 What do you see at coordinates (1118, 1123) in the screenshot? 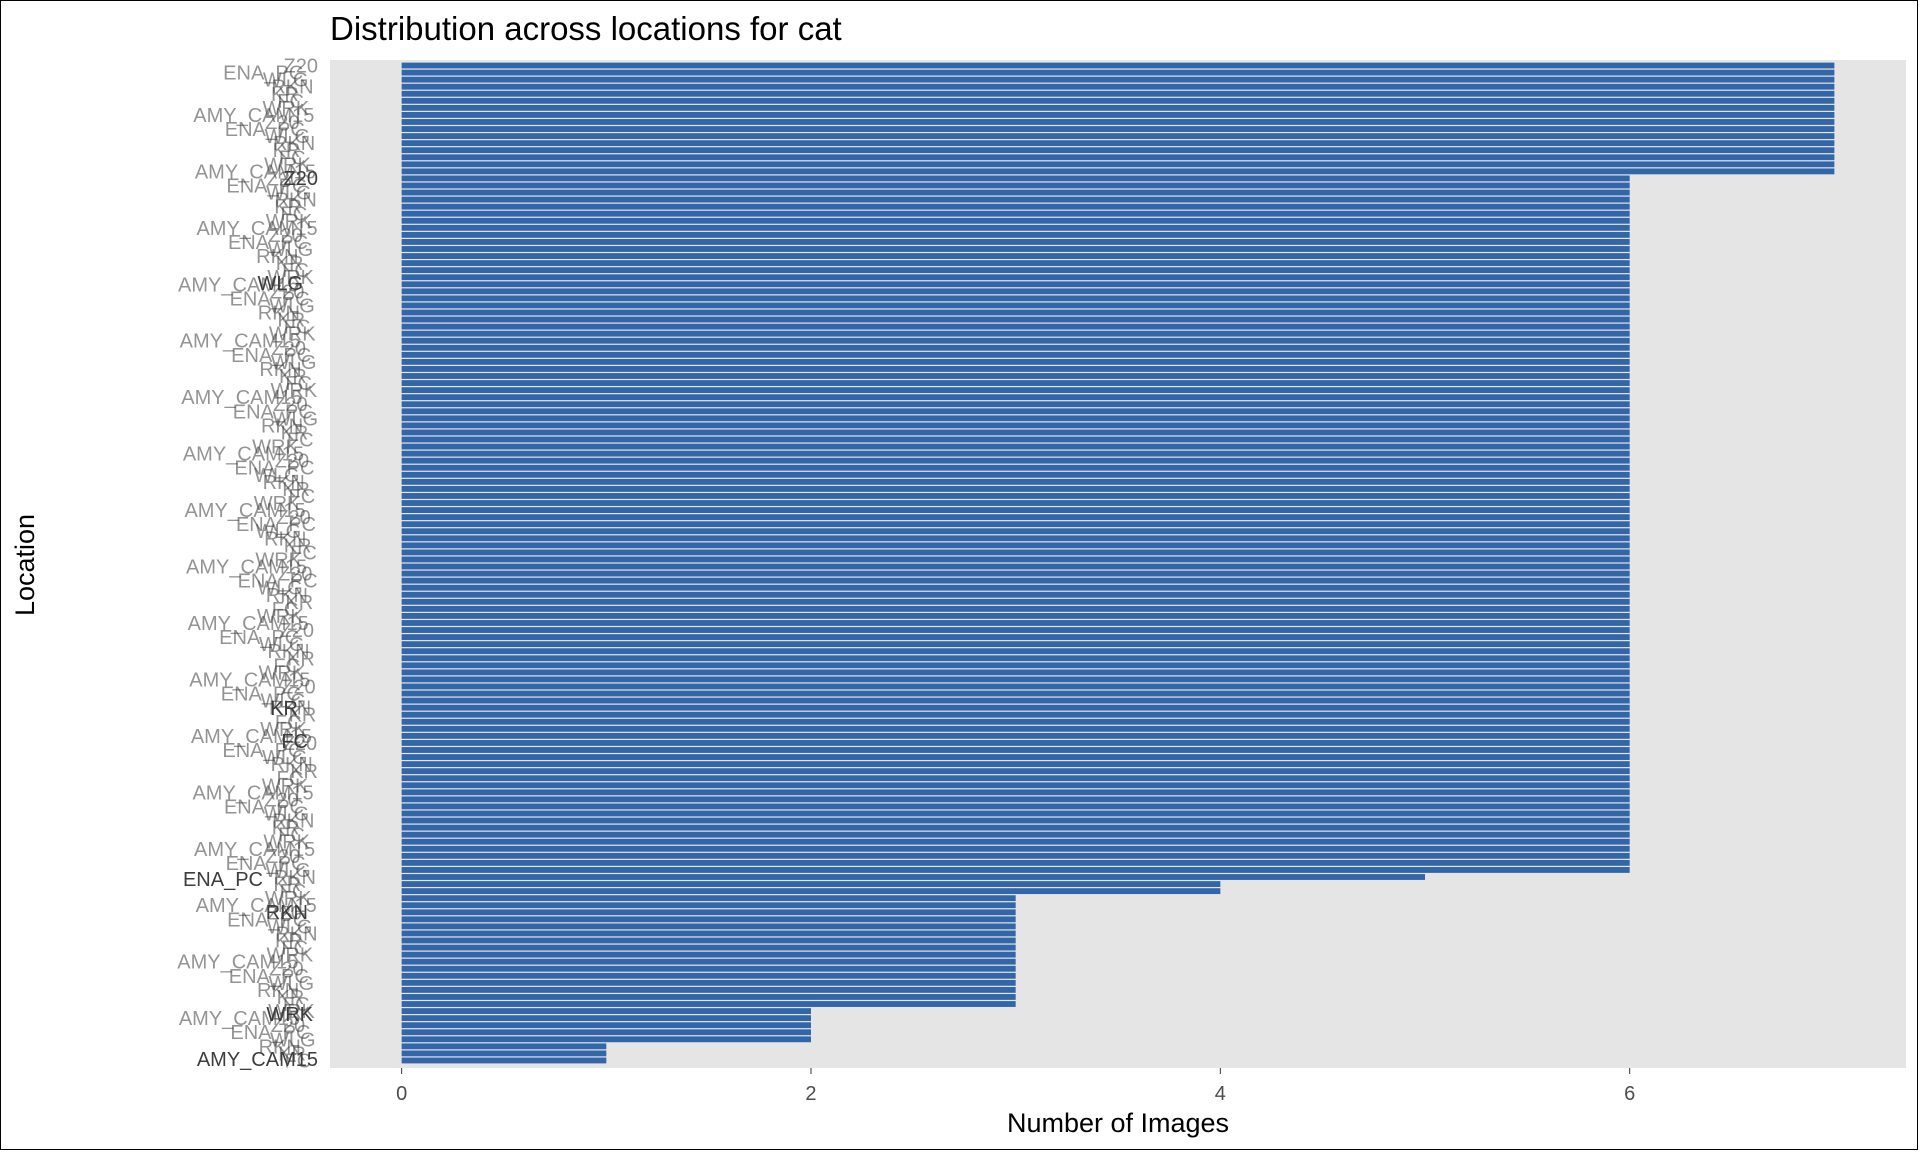
I see `x-axis-title: Number of Images` at bounding box center [1118, 1123].